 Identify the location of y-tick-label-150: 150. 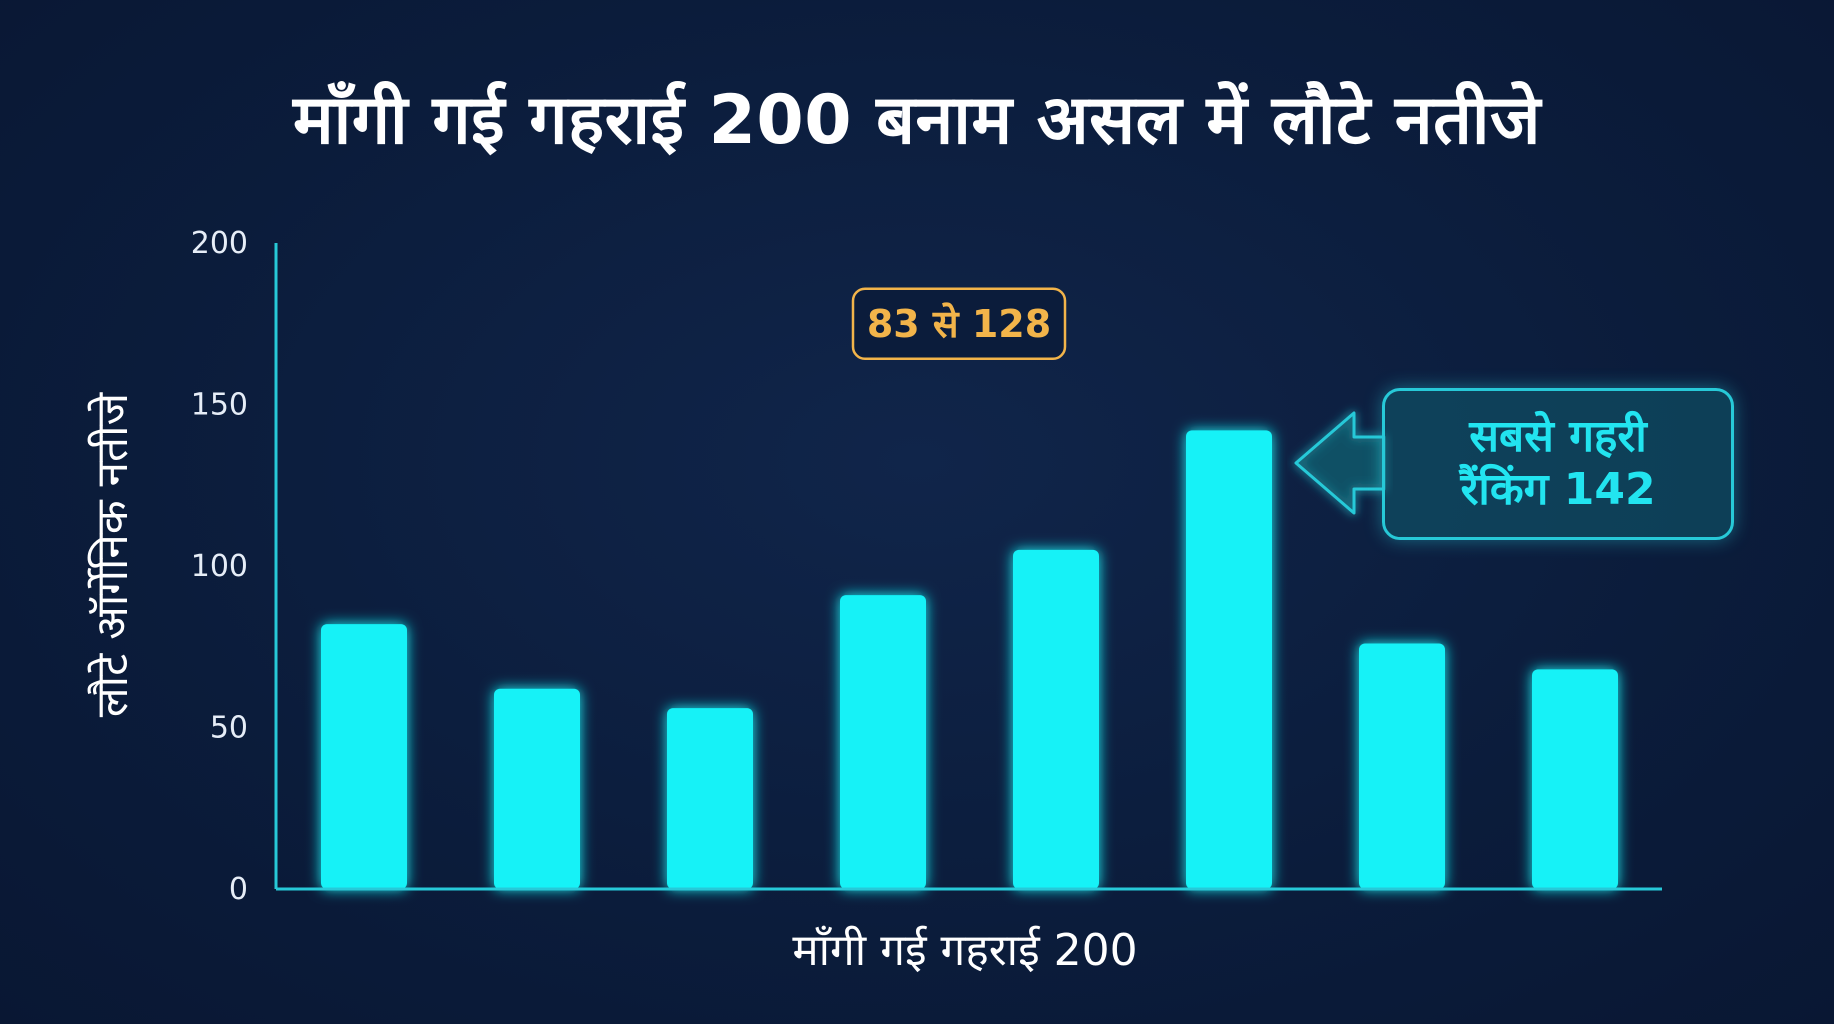
(219, 405).